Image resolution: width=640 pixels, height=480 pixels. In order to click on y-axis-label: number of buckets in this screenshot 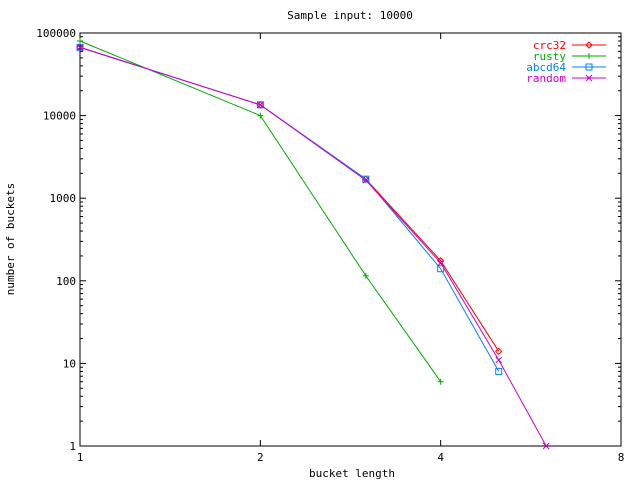, I will do `click(10, 239)`.